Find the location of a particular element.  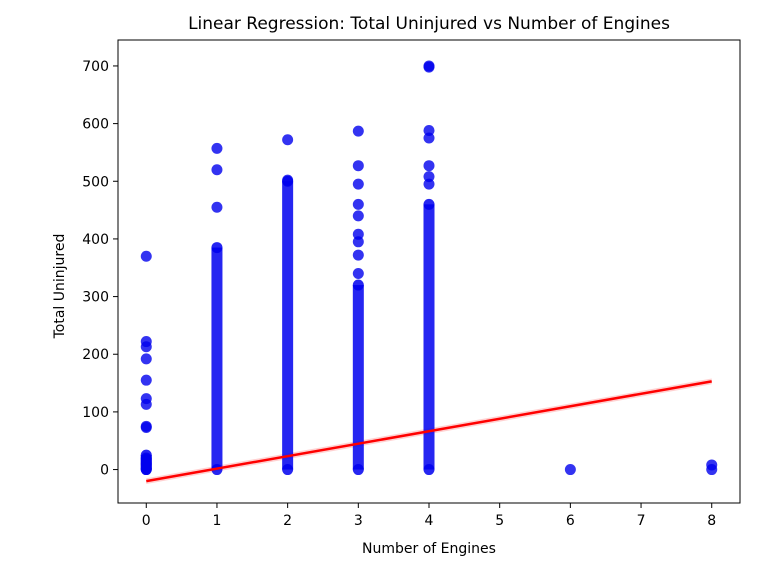

y-tick-label: 300 is located at coordinates (95, 298).